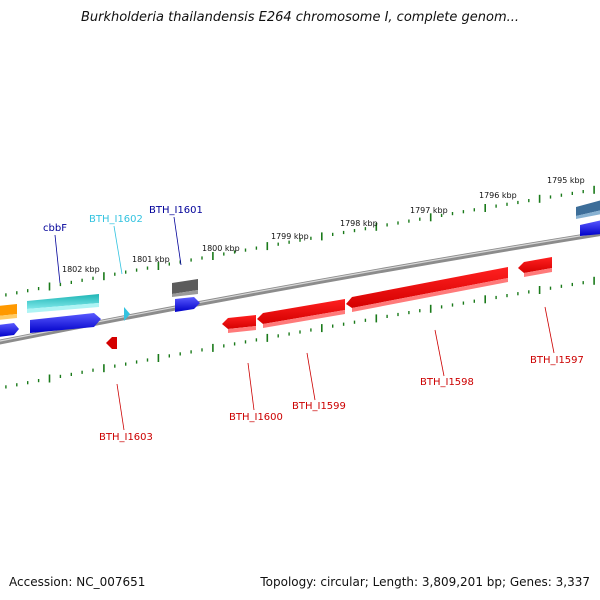 The height and width of the screenshot is (600, 600). I want to click on gene-label-cbbF: cbbF, so click(55, 228).